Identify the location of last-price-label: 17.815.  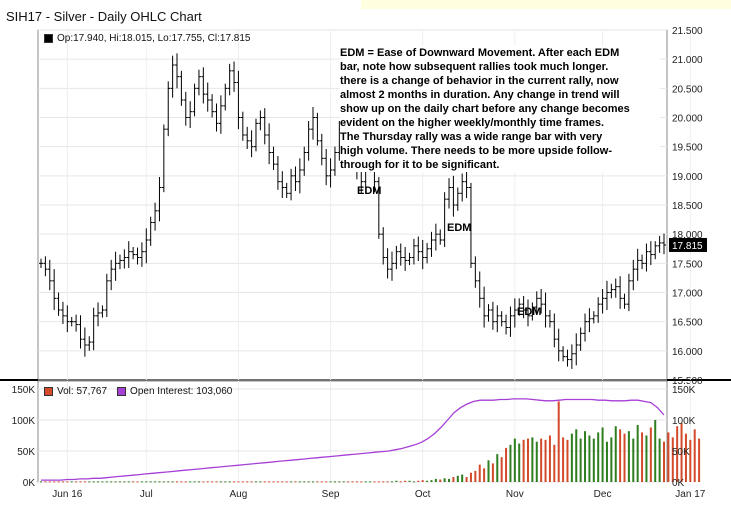
(687, 246).